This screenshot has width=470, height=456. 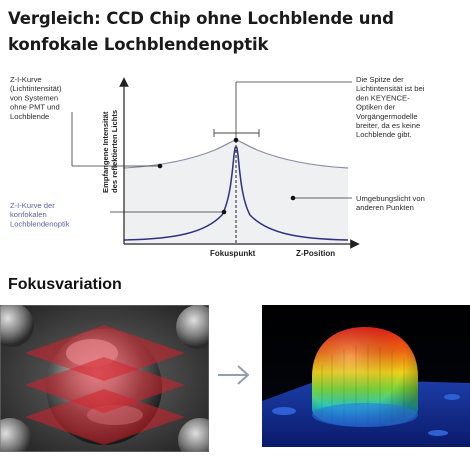 I want to click on metal-sphere-photo, so click(x=104, y=378).